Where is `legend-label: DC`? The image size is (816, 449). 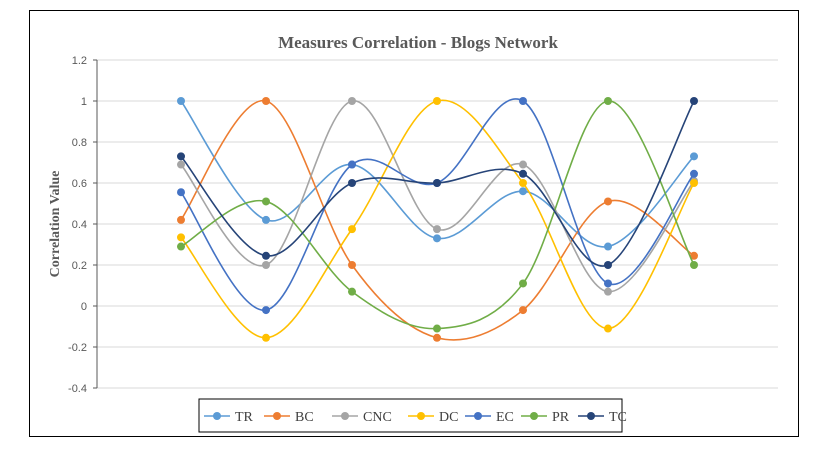
legend-label: DC is located at coordinates (448, 417).